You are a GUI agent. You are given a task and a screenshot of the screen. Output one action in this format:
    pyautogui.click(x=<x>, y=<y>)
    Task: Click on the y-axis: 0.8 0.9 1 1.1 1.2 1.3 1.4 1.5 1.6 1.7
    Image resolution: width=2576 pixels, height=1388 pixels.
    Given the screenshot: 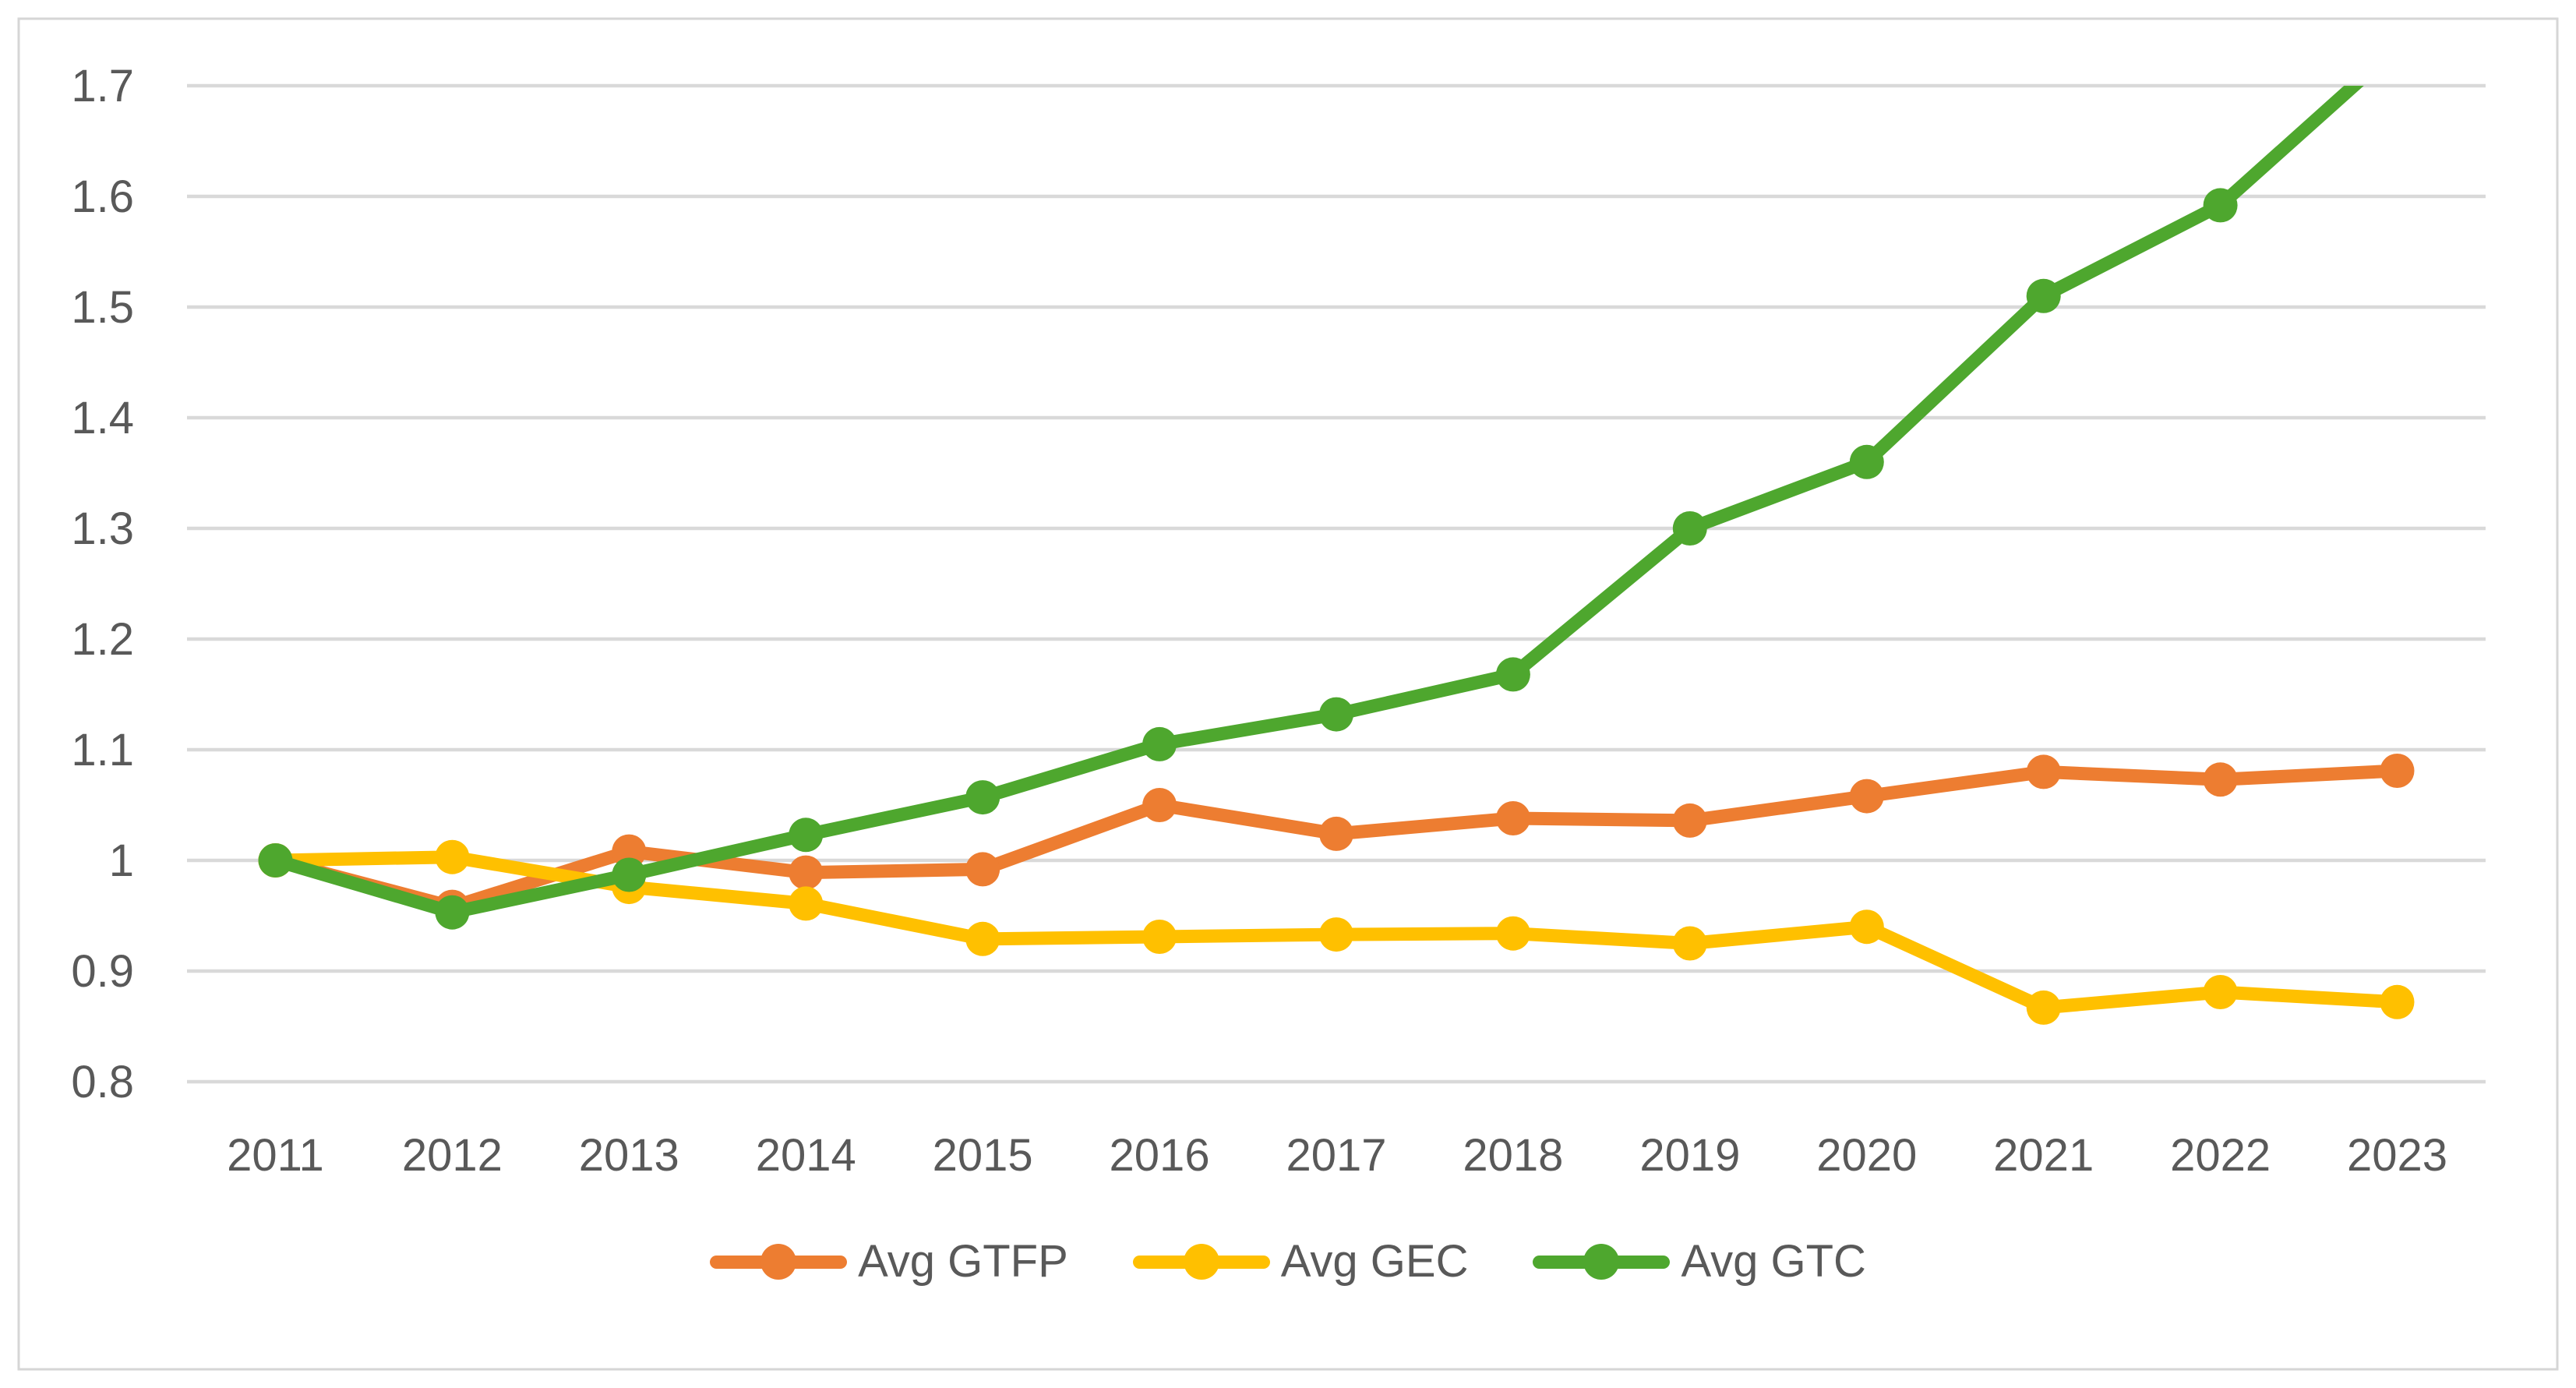 What is the action you would take?
    pyautogui.click(x=102, y=584)
    